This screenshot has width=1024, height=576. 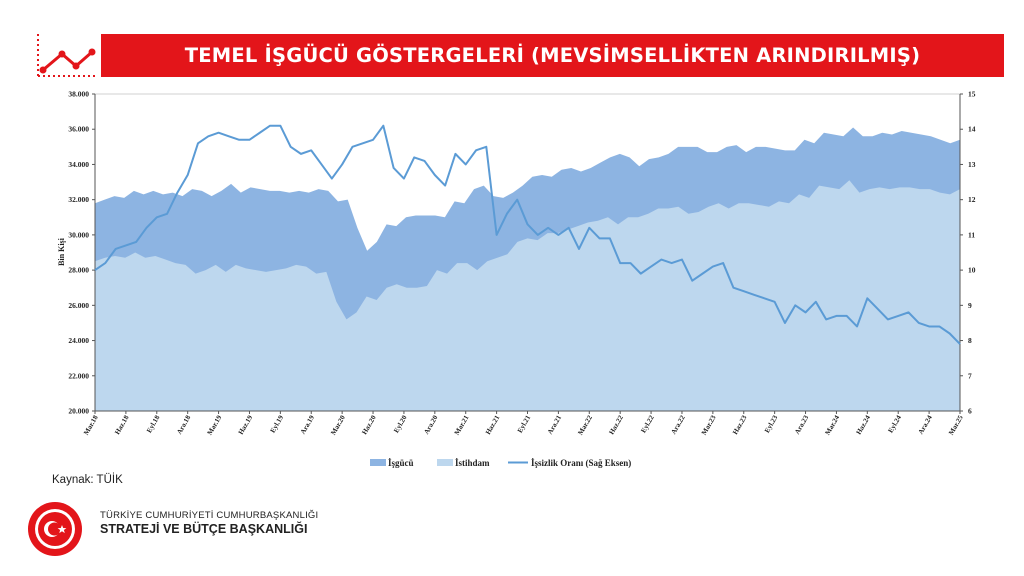 What do you see at coordinates (970, 411) in the screenshot?
I see `right-tick-label: 6` at bounding box center [970, 411].